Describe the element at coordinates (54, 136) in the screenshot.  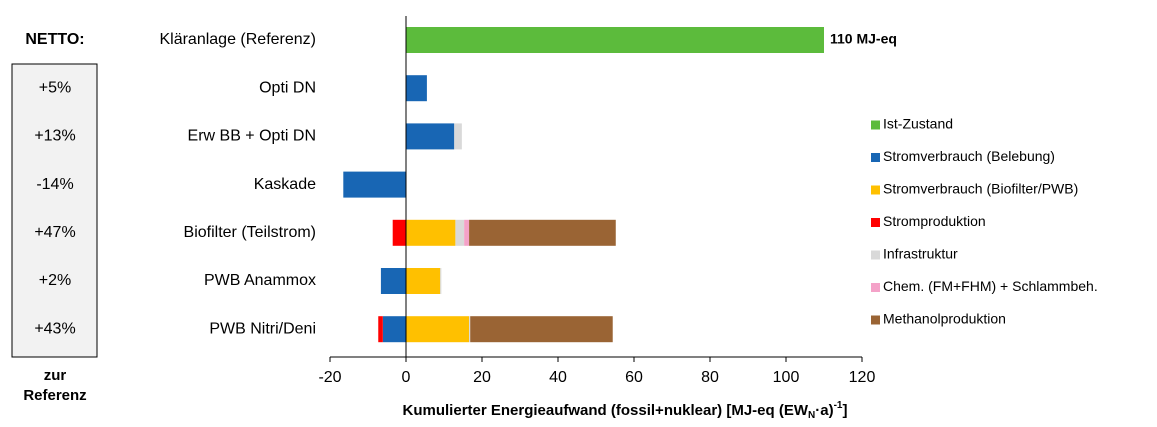
I see `netto-label: +13%` at that location.